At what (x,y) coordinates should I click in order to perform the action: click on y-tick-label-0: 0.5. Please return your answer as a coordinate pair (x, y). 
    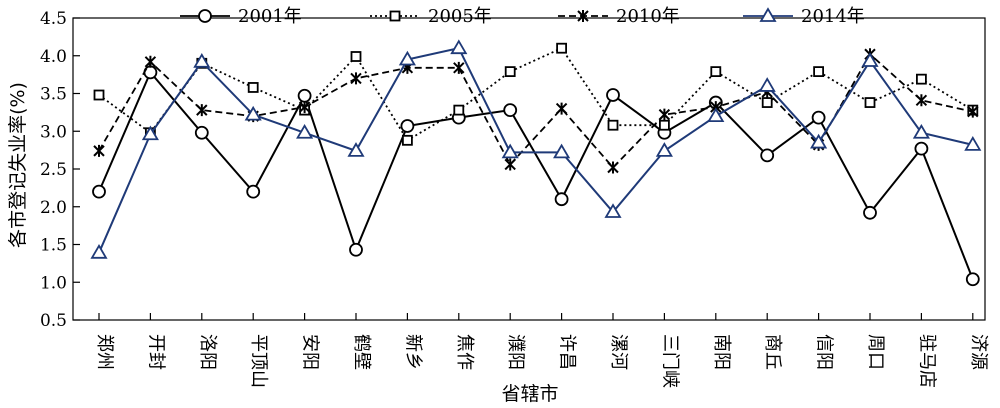
    Looking at the image, I should click on (53, 321).